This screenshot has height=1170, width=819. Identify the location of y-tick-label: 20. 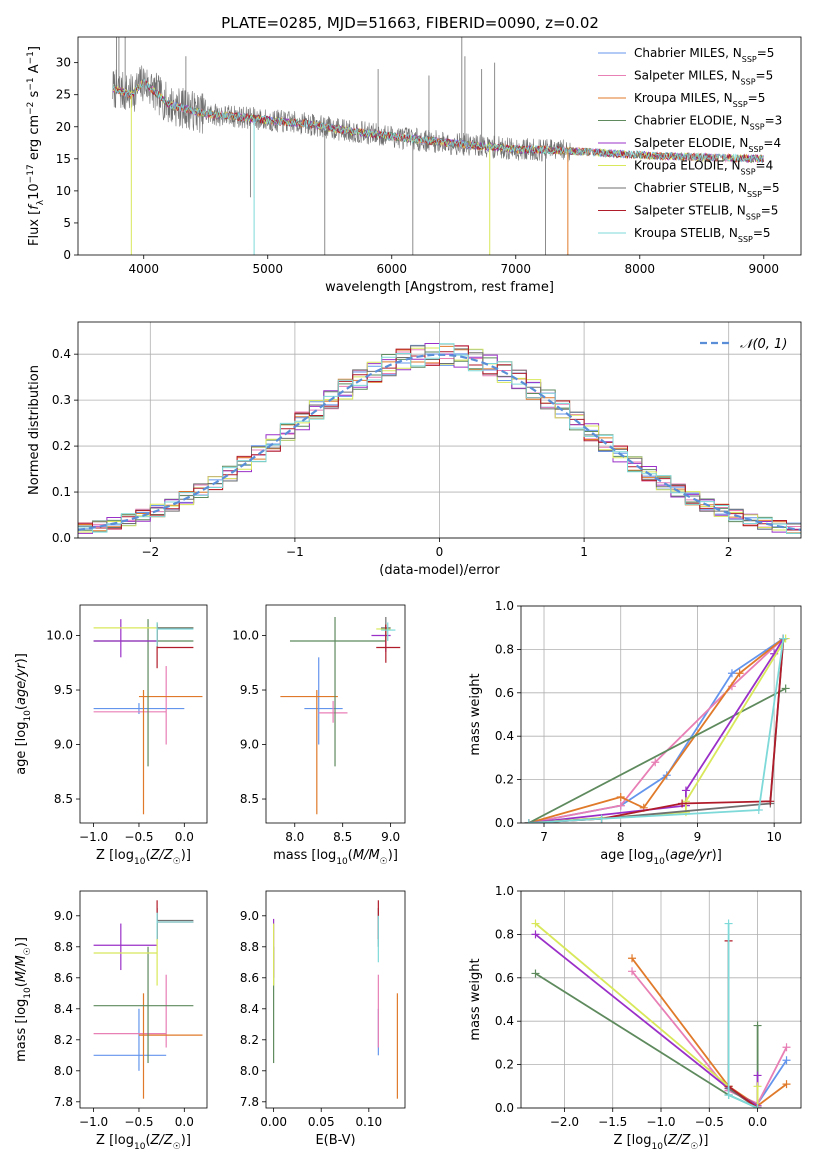
(63, 127).